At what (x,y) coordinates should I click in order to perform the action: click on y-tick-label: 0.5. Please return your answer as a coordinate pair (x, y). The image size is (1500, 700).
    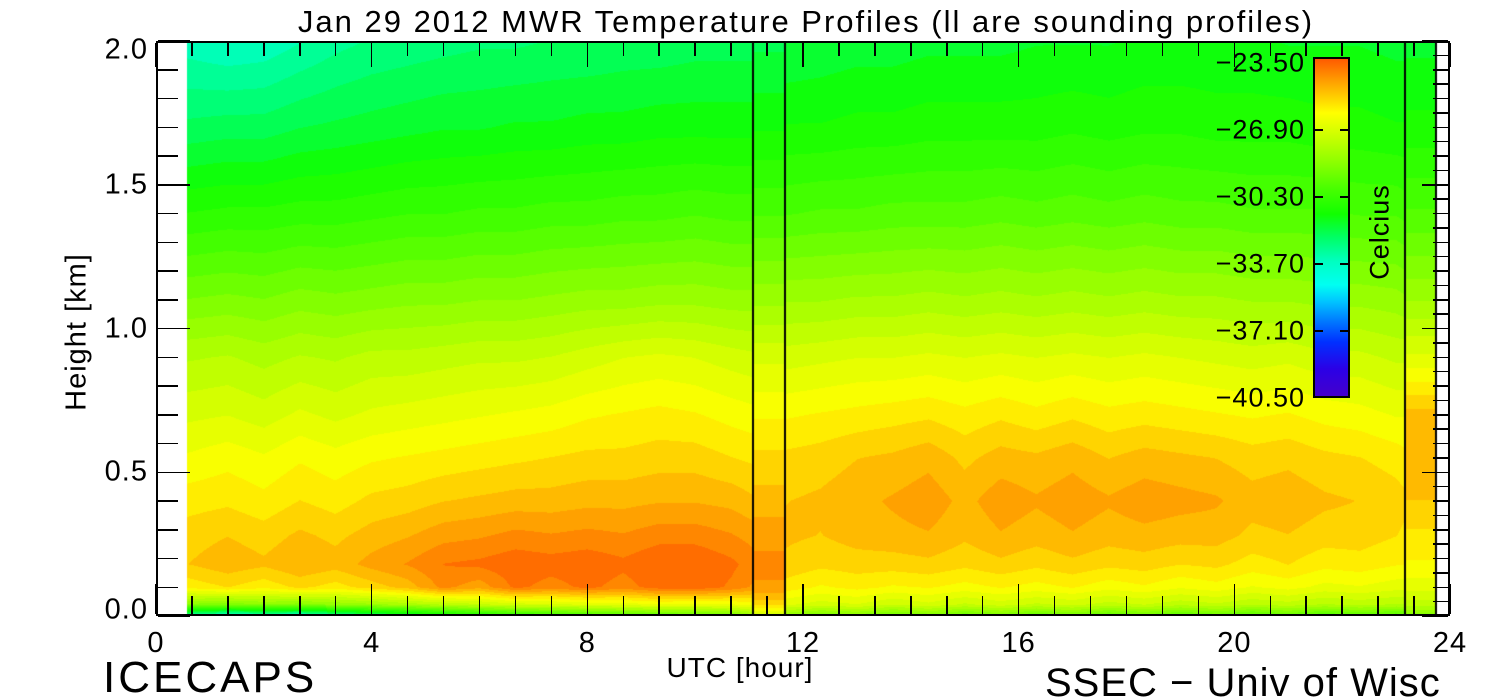
    Looking at the image, I should click on (126, 471).